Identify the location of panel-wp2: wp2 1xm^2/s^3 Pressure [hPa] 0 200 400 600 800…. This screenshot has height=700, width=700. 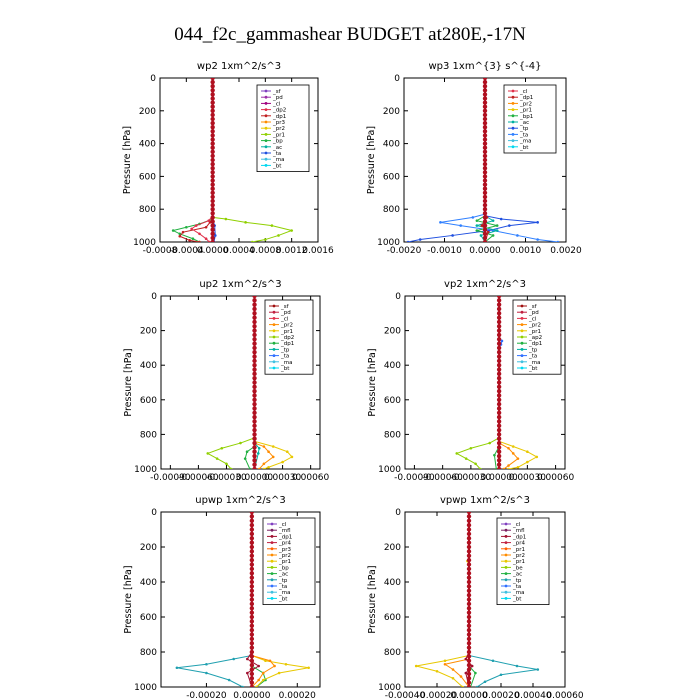
(228, 158).